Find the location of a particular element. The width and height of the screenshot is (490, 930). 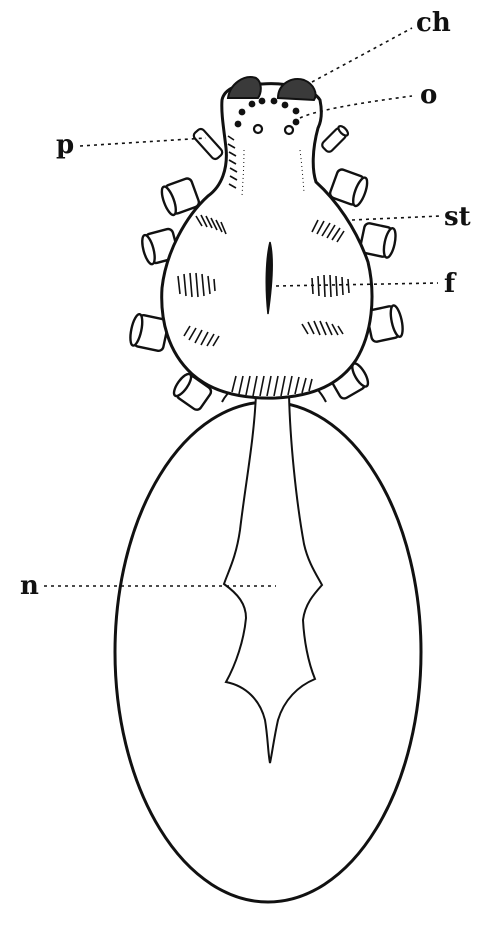

label-n: n is located at coordinates (29, 586).